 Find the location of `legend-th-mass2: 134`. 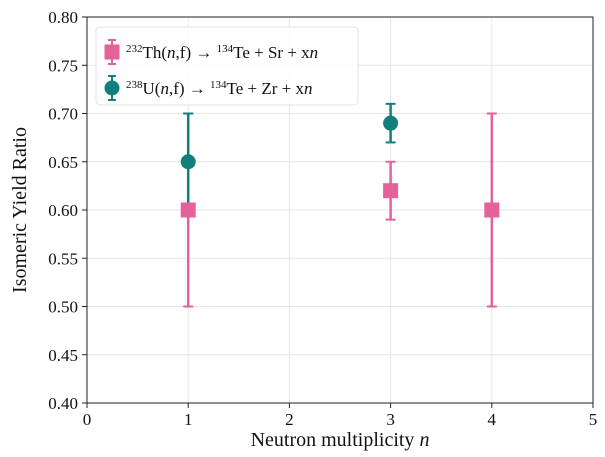

legend-th-mass2: 134 is located at coordinates (225, 49).